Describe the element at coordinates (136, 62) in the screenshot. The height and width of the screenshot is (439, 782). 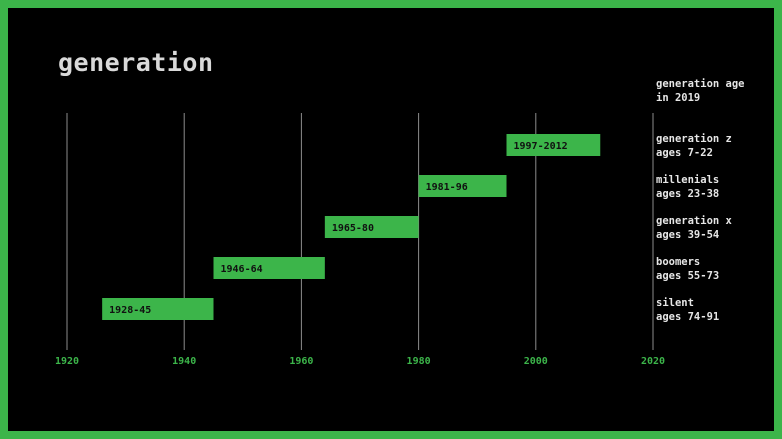
I see `chart-title: generation` at that location.